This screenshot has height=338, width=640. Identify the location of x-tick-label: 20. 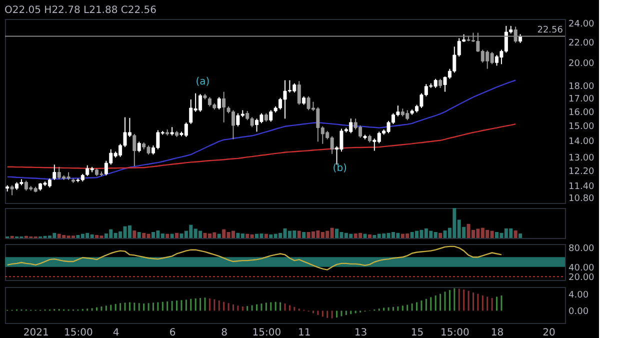
(549, 333).